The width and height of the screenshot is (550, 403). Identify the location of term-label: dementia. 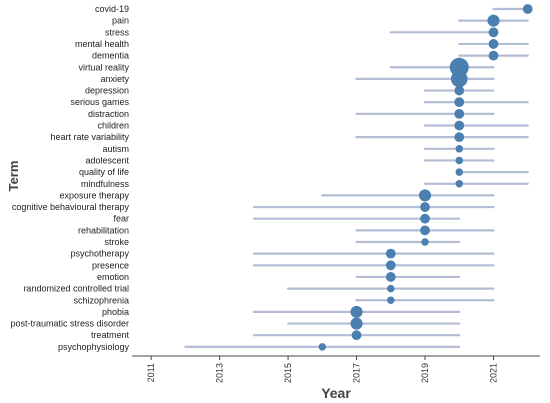
(110, 56).